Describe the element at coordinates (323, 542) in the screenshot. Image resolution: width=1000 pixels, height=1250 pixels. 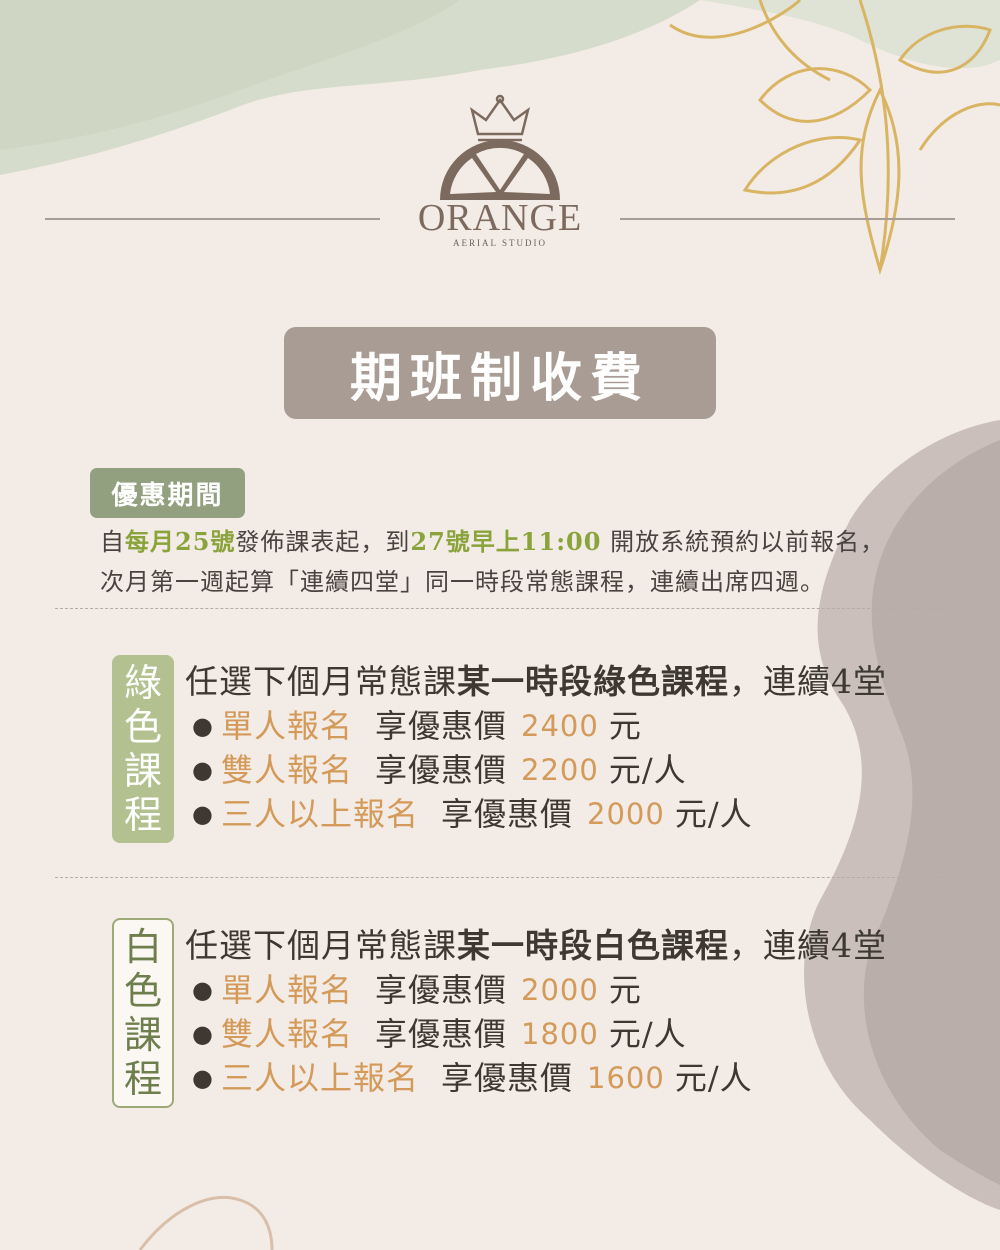
I see `promo-line1-mid: 發佈課表起，到` at that location.